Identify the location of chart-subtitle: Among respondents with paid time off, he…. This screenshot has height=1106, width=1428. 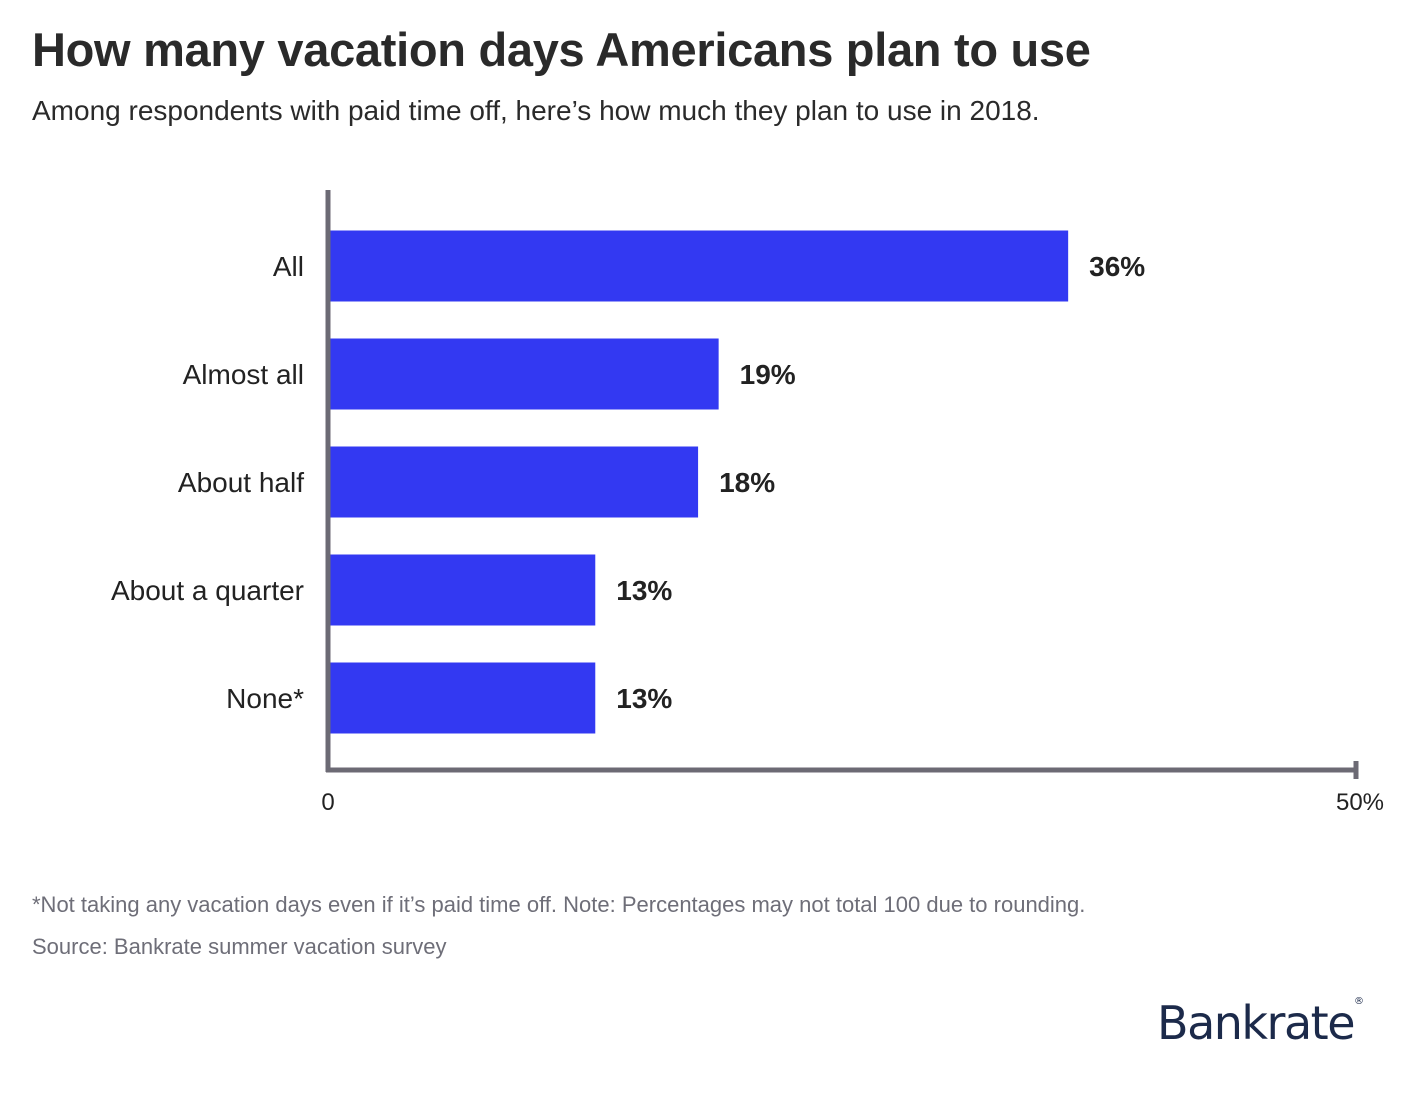
(536, 110).